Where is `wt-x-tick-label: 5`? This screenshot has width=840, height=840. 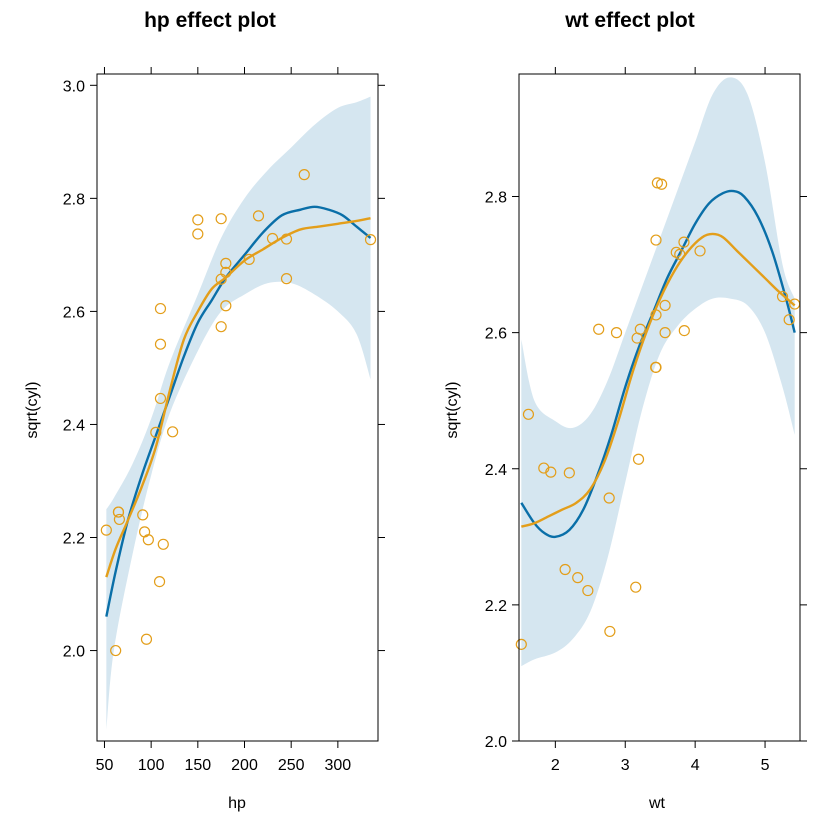 wt-x-tick-label: 5 is located at coordinates (765, 765).